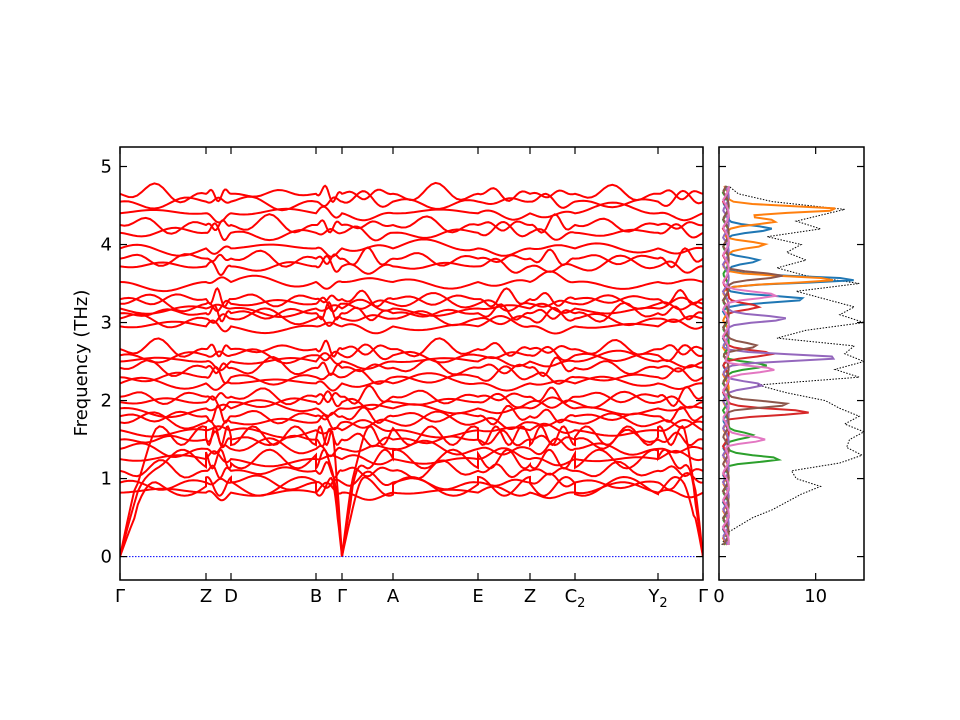 The width and height of the screenshot is (960, 720). I want to click on dos-lines, so click(792, 365).